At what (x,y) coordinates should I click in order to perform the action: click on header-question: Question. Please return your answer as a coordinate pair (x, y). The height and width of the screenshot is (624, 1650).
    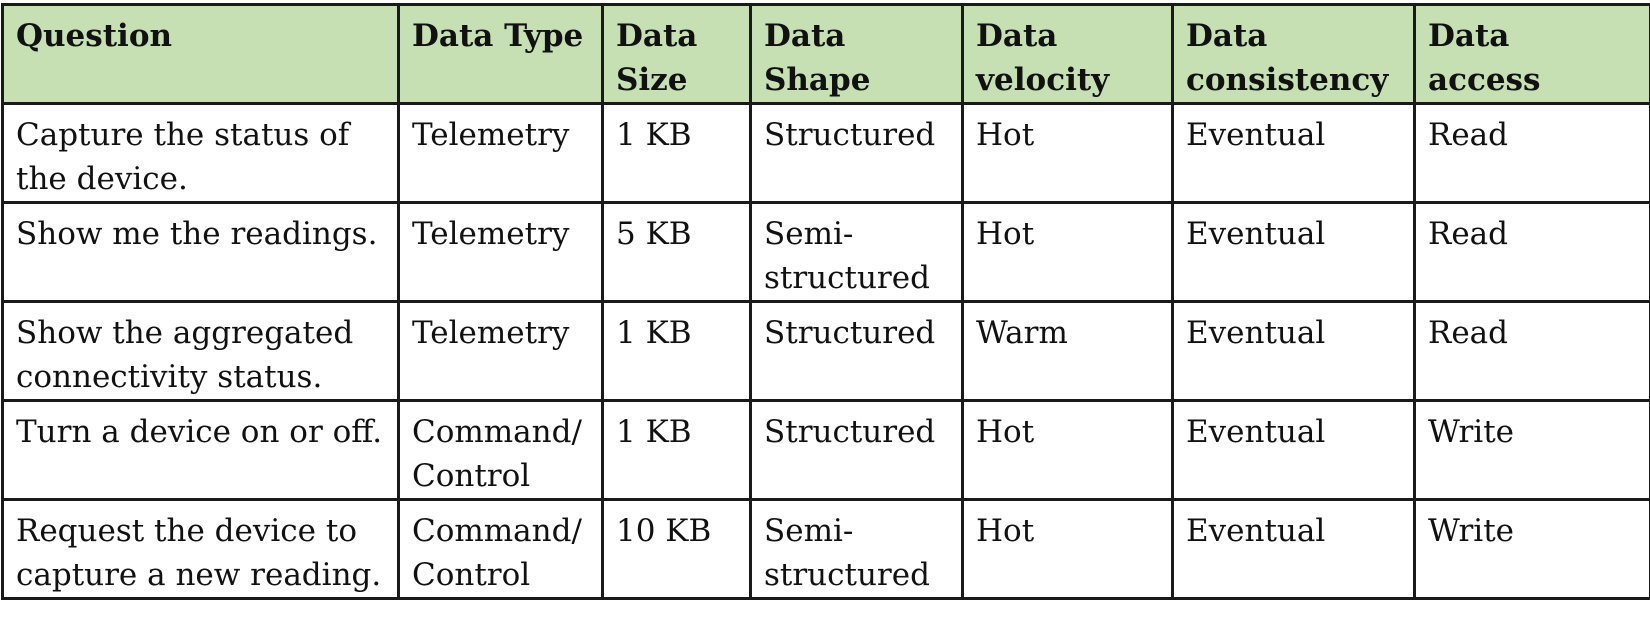
    Looking at the image, I should click on (200, 54).